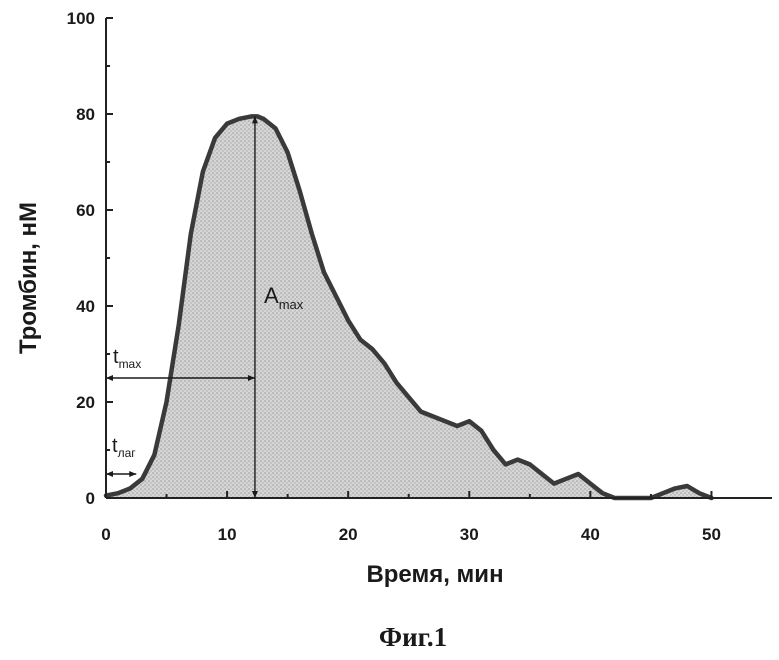  Describe the element at coordinates (85, 114) in the screenshot. I see `y-tick-label: 80` at that location.